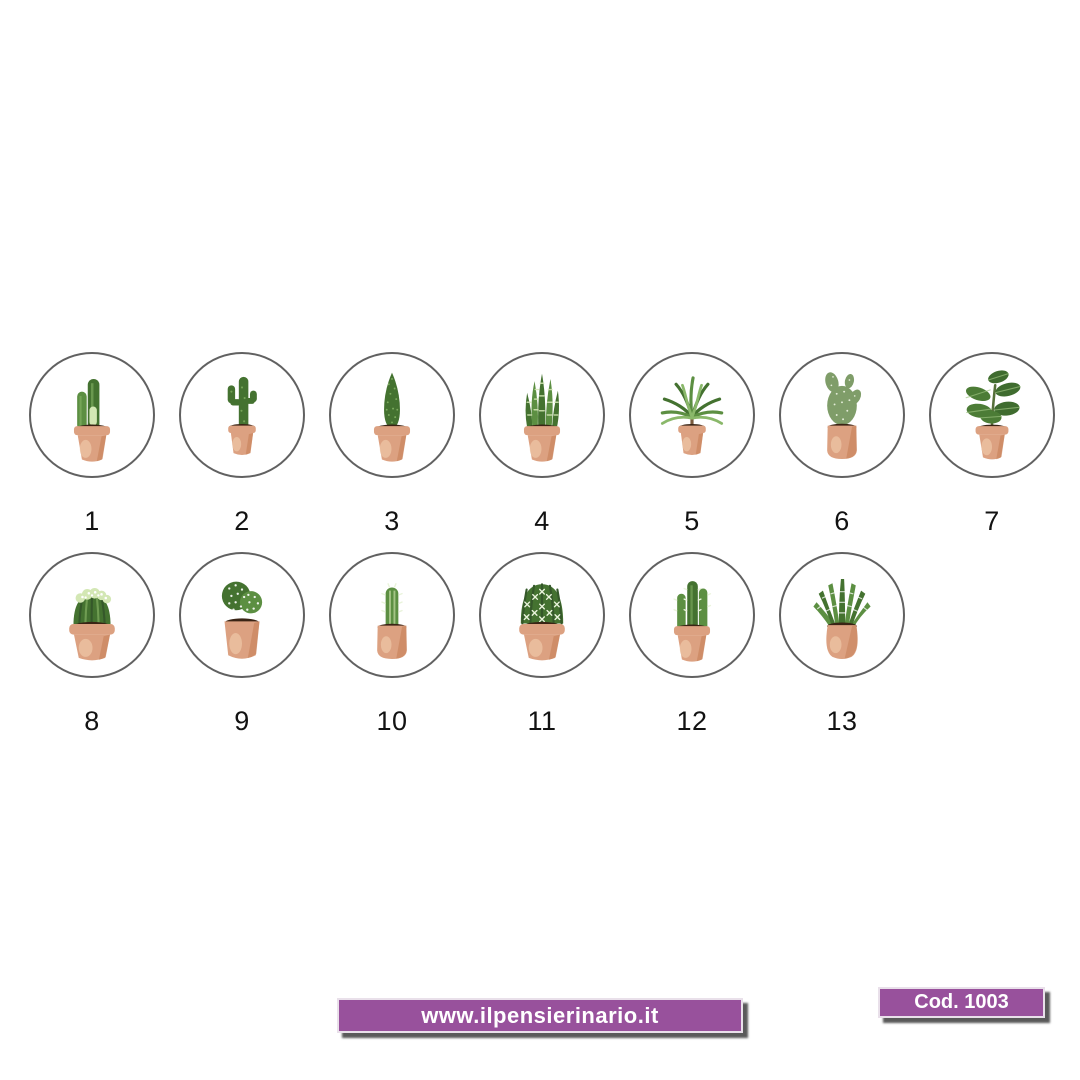 This screenshot has height=1080, width=1080. What do you see at coordinates (92, 521) in the screenshot?
I see `plant-number: 1` at bounding box center [92, 521].